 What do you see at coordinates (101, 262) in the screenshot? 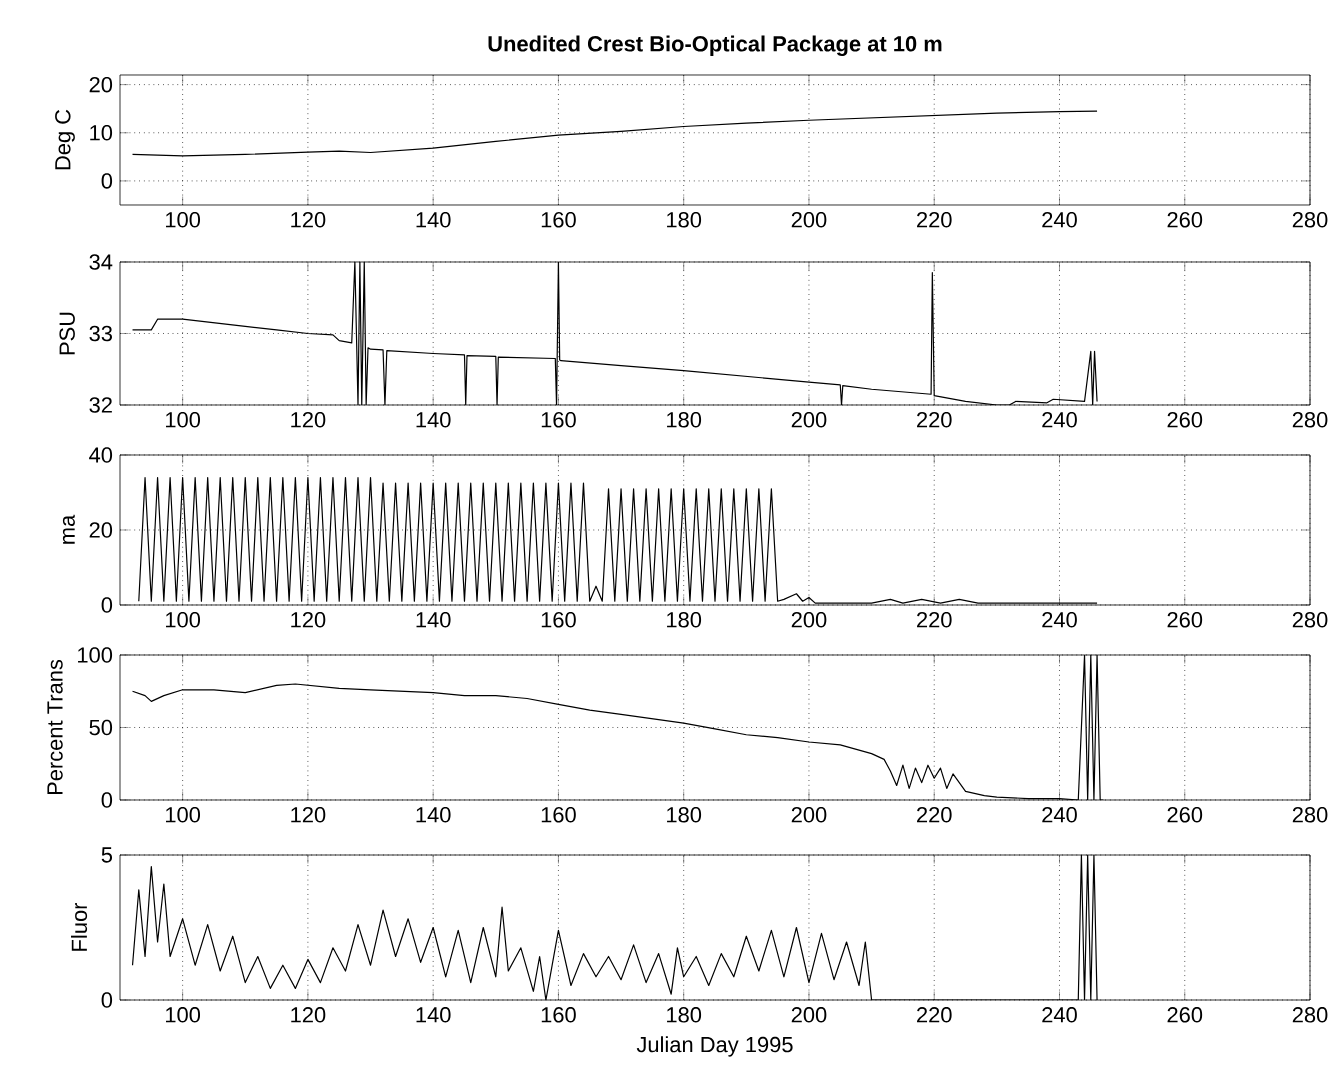
I see `y-tick-label: 34` at bounding box center [101, 262].